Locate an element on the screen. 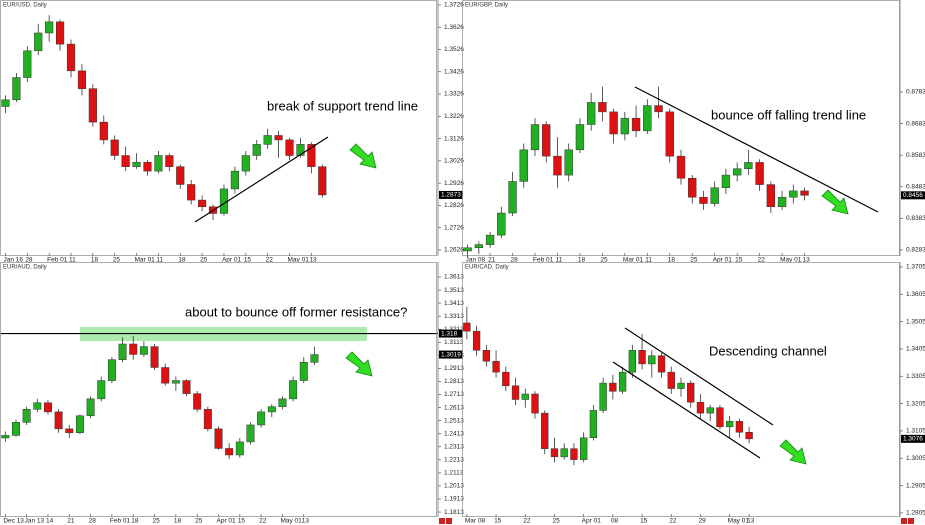 The width and height of the screenshot is (925, 525). y-tick-label: 1.3726 is located at coordinates (454, 5).